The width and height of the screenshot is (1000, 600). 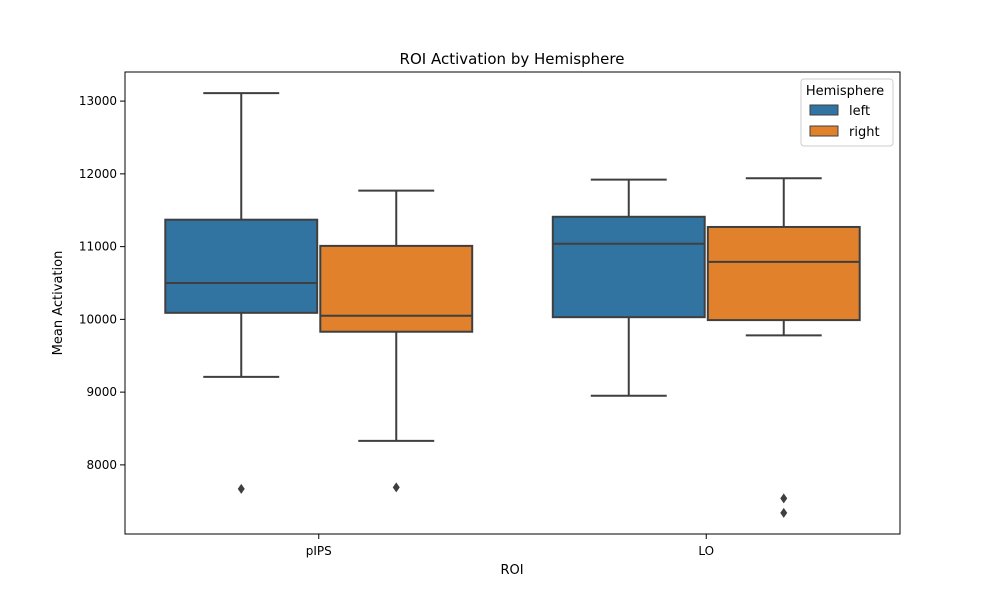 I want to click on y-tick-label: 11000, so click(x=98, y=247).